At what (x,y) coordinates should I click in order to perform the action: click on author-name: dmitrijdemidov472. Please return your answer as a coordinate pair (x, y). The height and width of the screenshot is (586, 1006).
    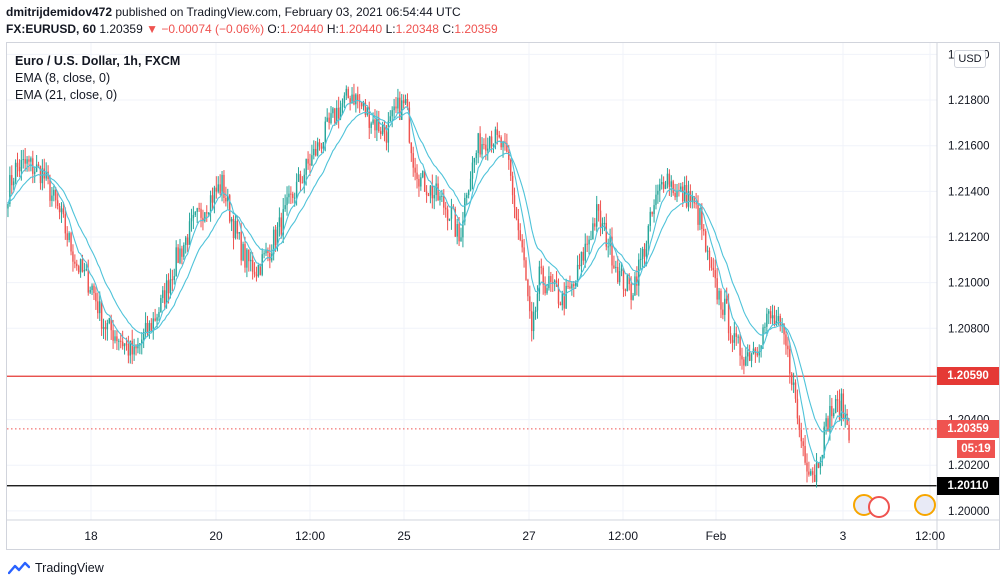
    Looking at the image, I should click on (59, 12).